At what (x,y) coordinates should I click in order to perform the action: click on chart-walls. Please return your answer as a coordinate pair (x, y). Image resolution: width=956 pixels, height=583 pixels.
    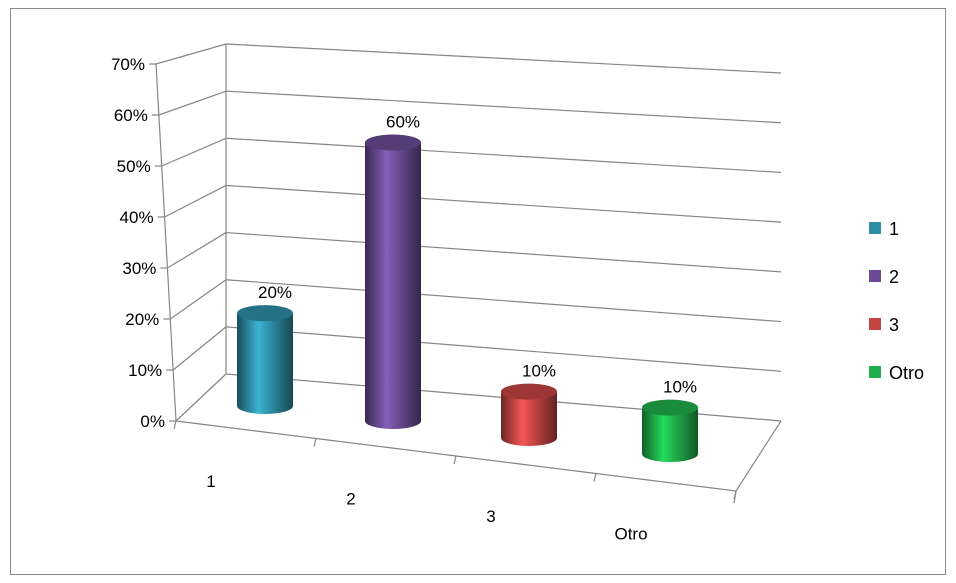
    Looking at the image, I should click on (191, 233).